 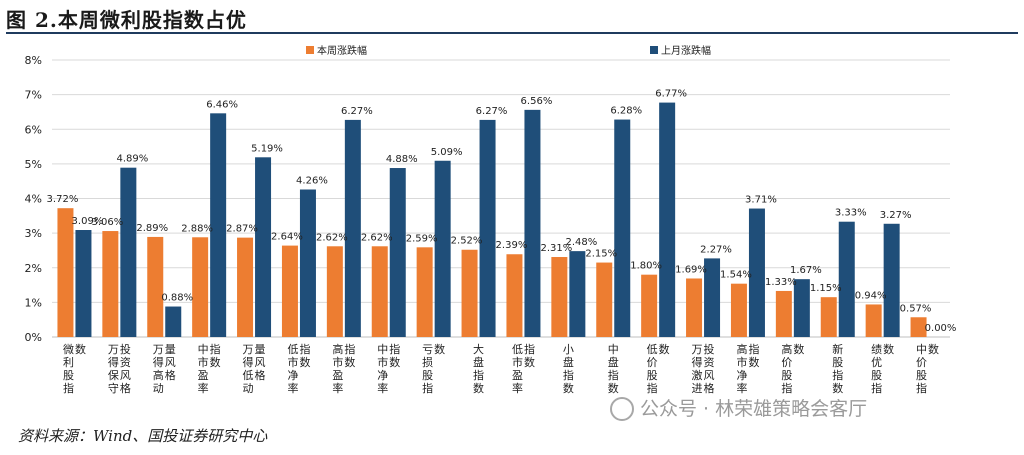 I want to click on data-label: 4.88%, so click(x=402, y=159).